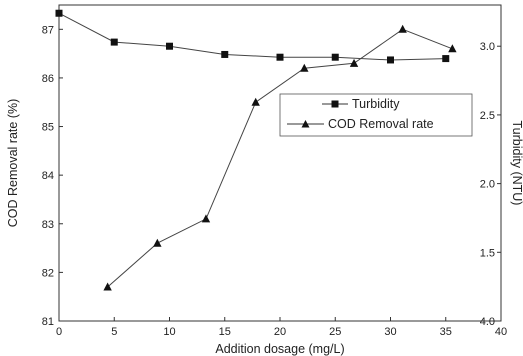  Describe the element at coordinates (501, 332) in the screenshot. I see `x-tick-label: 40` at that location.